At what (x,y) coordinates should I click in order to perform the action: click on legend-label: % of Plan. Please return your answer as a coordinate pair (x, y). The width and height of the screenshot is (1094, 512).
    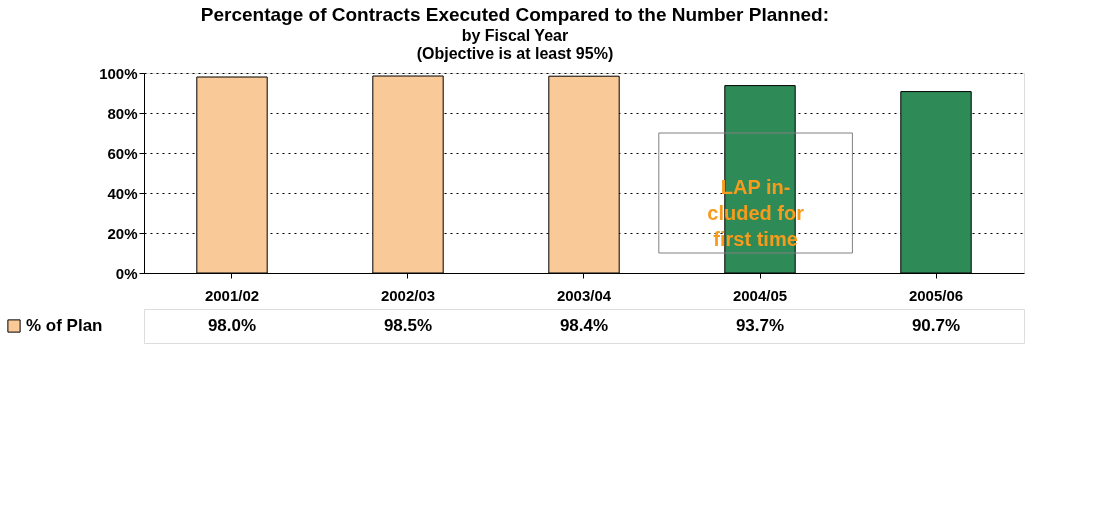
    Looking at the image, I should click on (64, 325).